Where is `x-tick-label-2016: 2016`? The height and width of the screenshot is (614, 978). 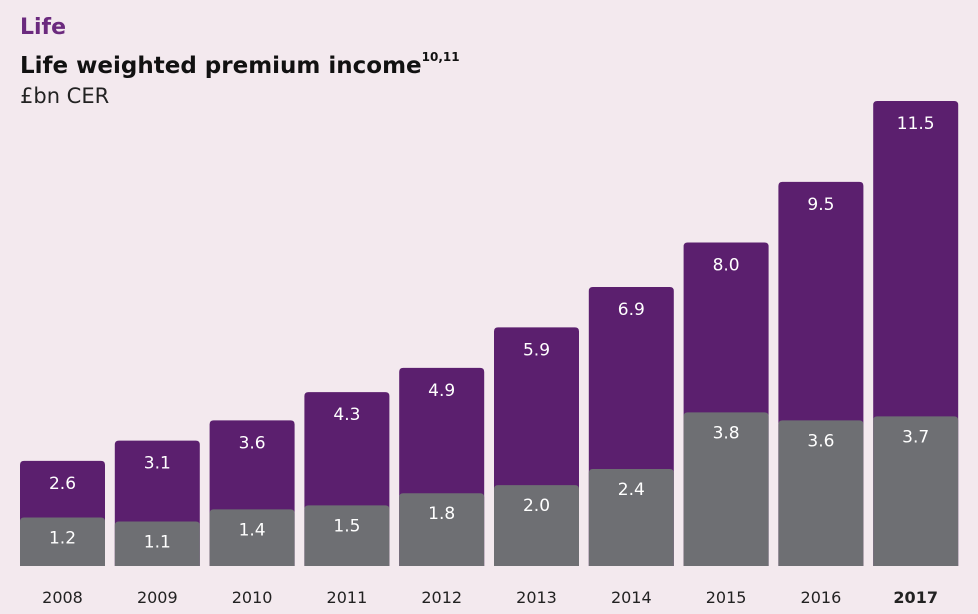
x-tick-label-2016: 2016 is located at coordinates (821, 597).